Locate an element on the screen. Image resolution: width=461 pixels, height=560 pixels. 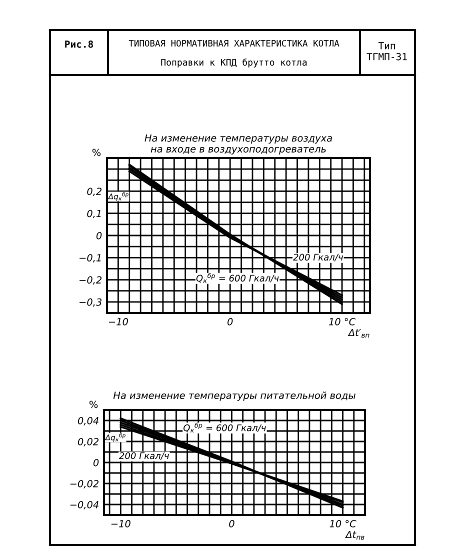
text: На изменение температуры питательной воды is located at coordinates (234, 396).